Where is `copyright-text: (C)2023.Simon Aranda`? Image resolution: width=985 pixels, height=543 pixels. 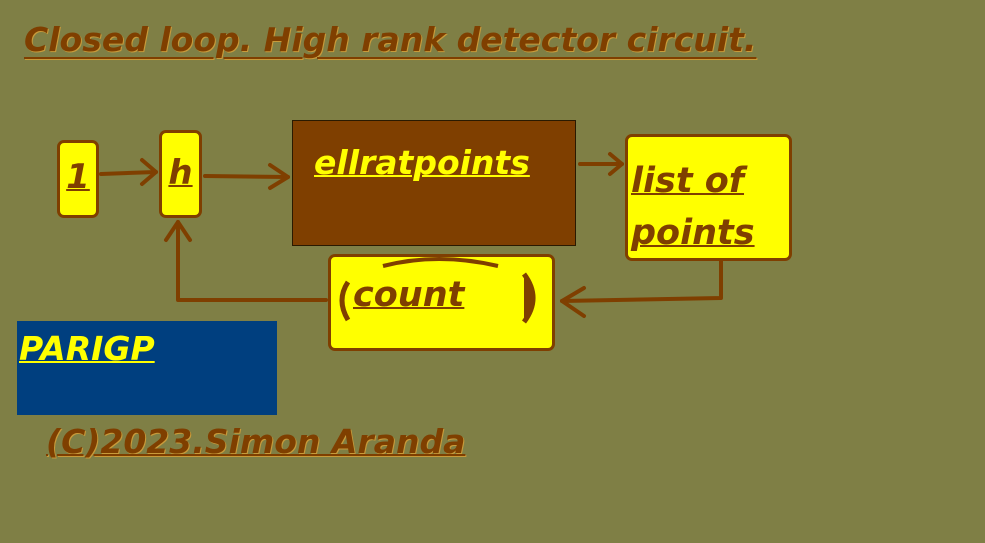 copyright-text: (C)2023.Simon Aranda is located at coordinates (256, 441).